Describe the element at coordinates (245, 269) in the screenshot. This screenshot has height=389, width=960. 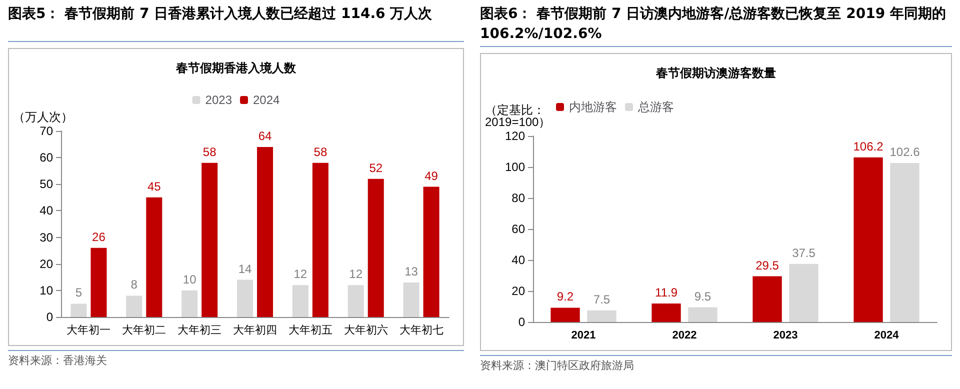
I see `data-label: 14` at that location.